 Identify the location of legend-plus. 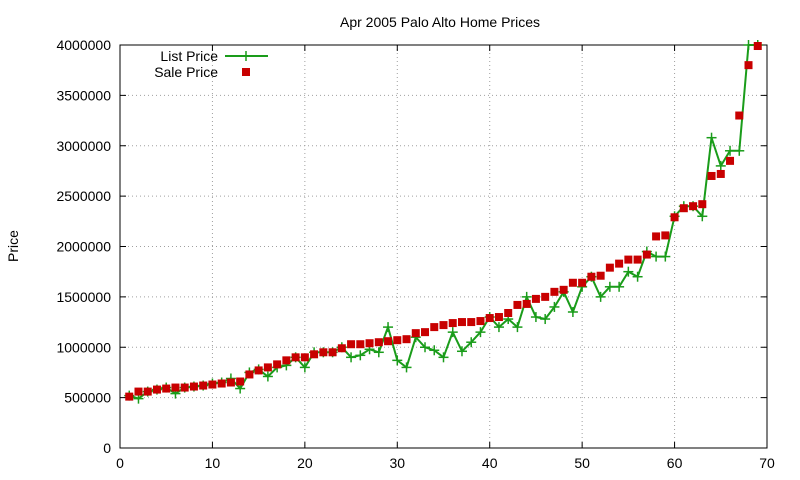
(246, 56).